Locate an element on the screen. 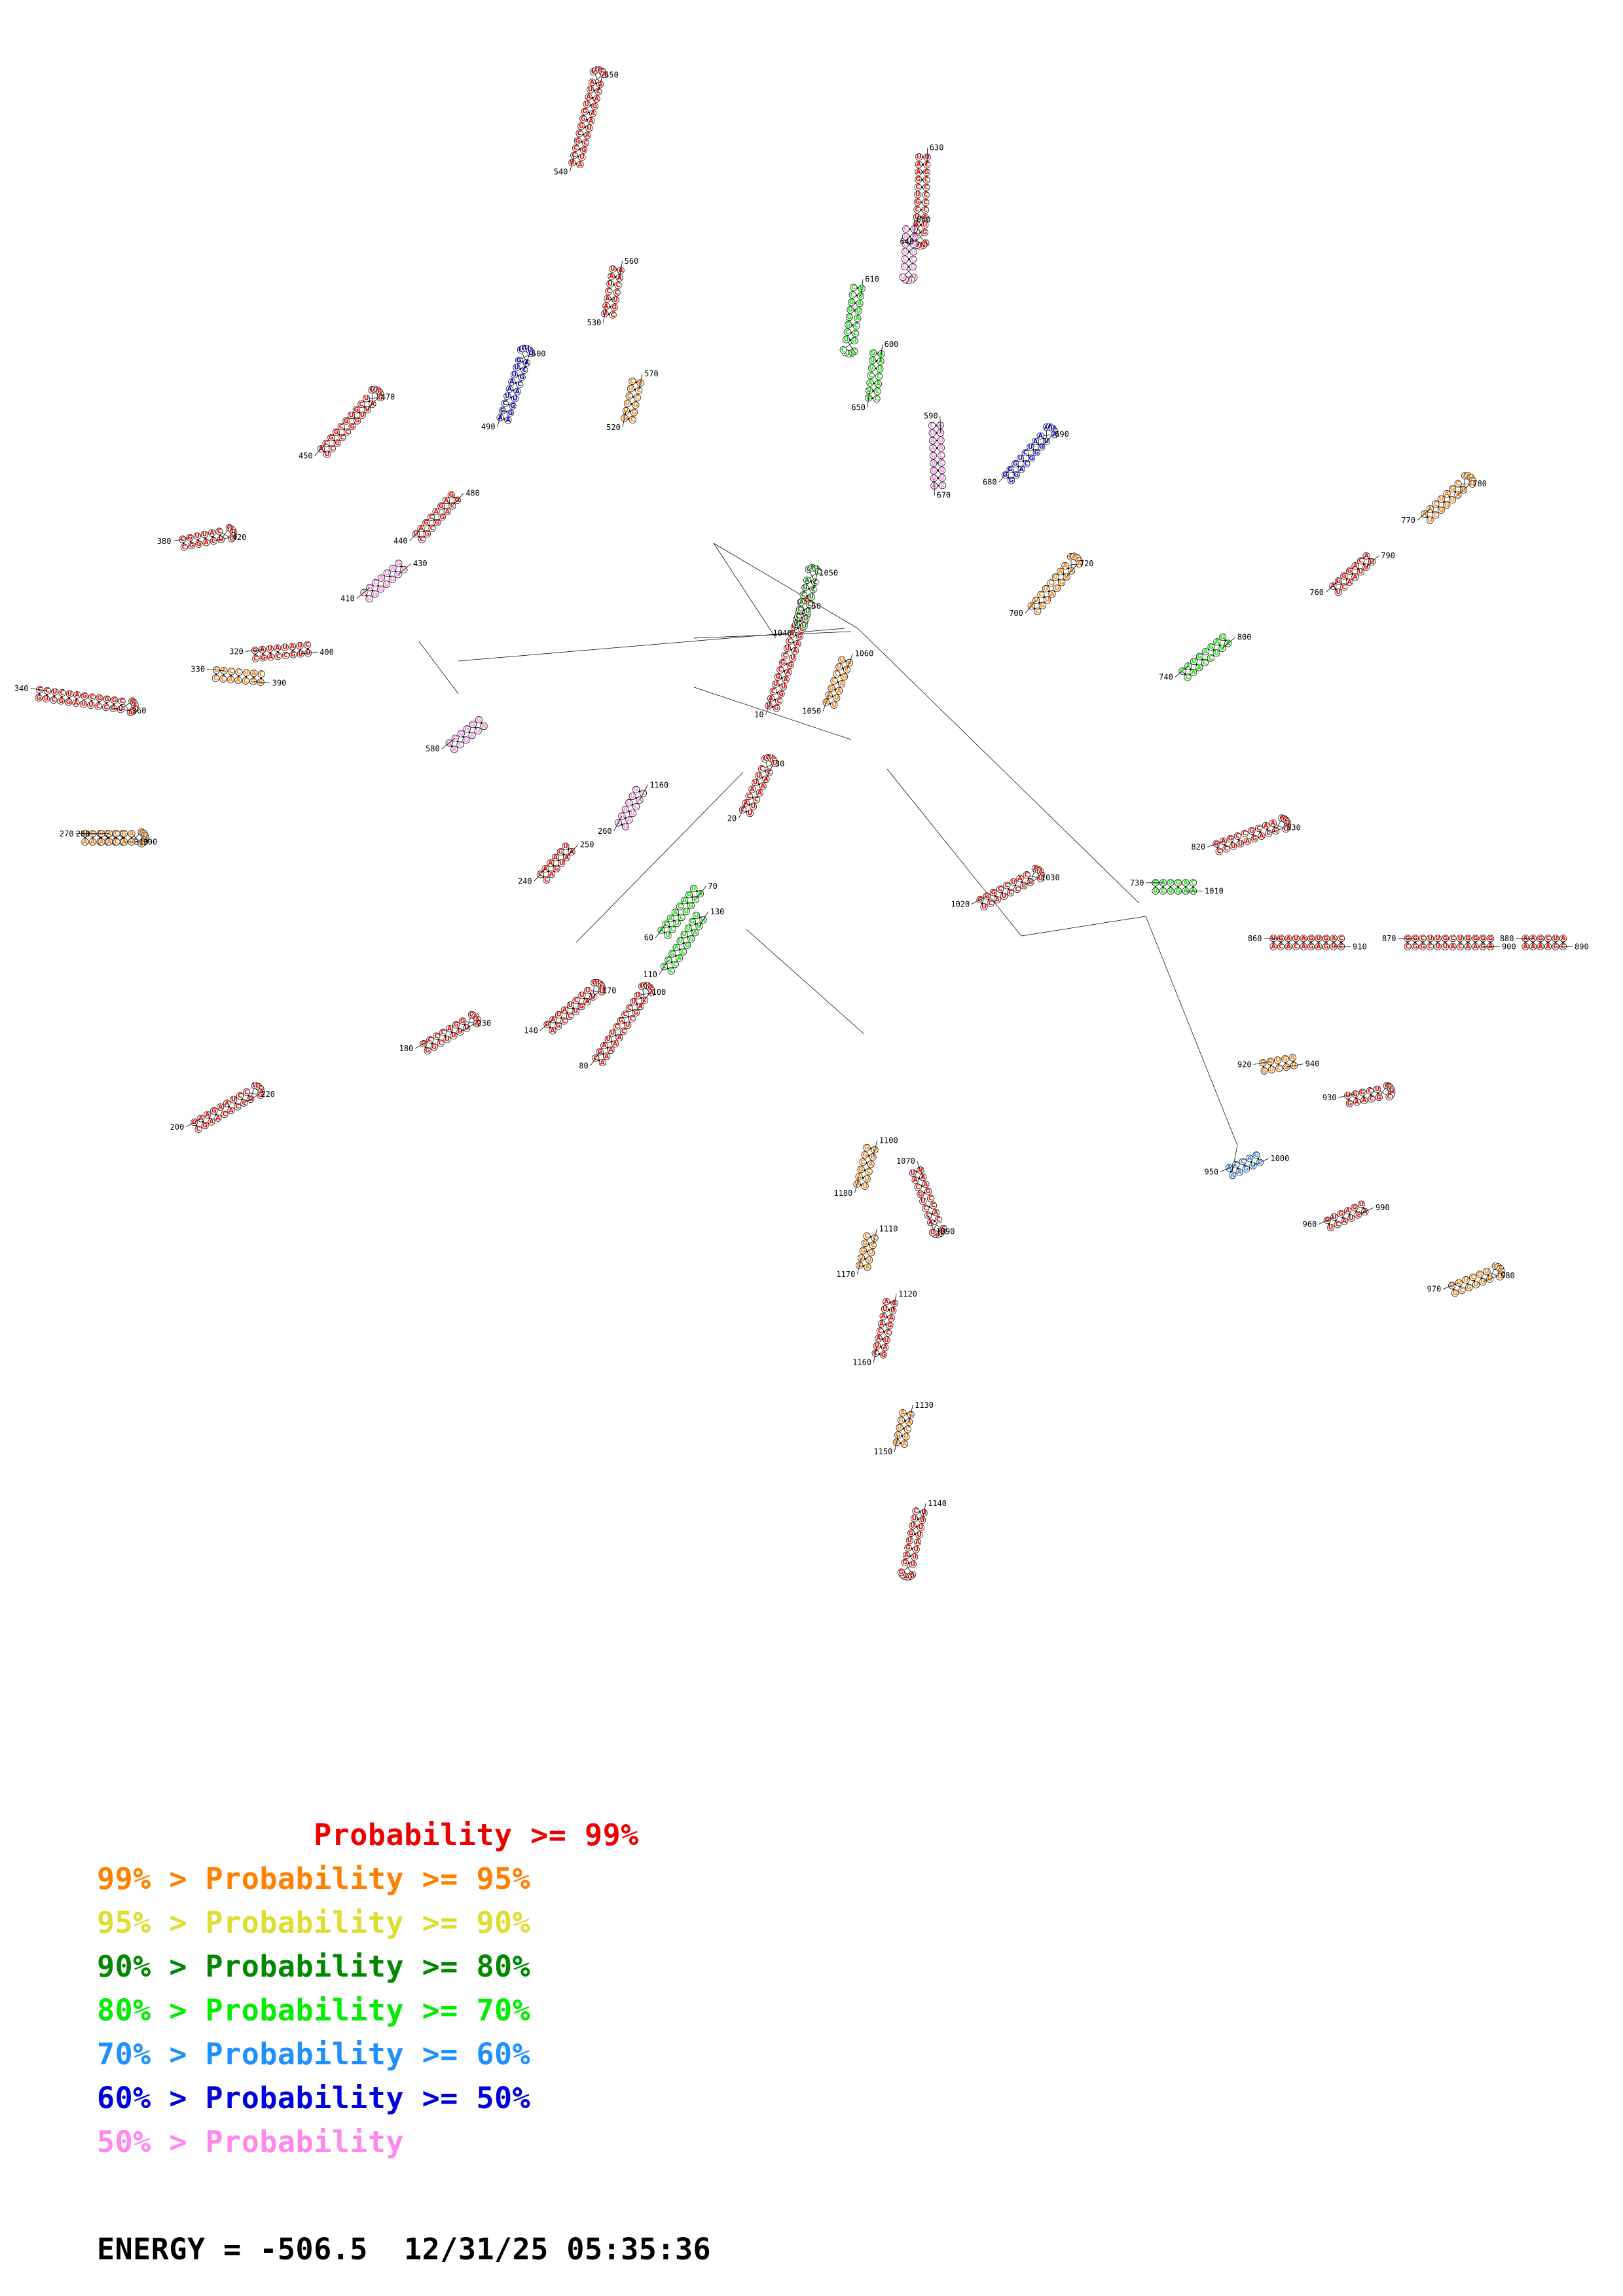 The height and width of the screenshot is (2296, 1623). position-leader-line is located at coordinates (815, 581).